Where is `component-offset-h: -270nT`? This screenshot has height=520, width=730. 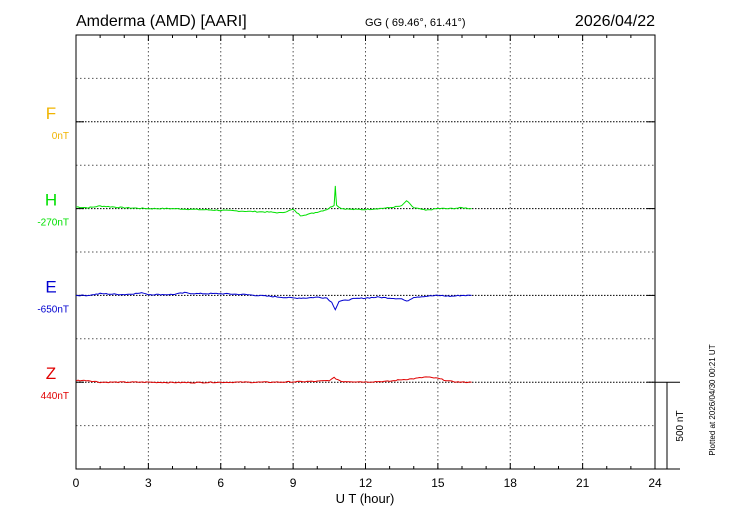 component-offset-h: -270nT is located at coordinates (53, 223).